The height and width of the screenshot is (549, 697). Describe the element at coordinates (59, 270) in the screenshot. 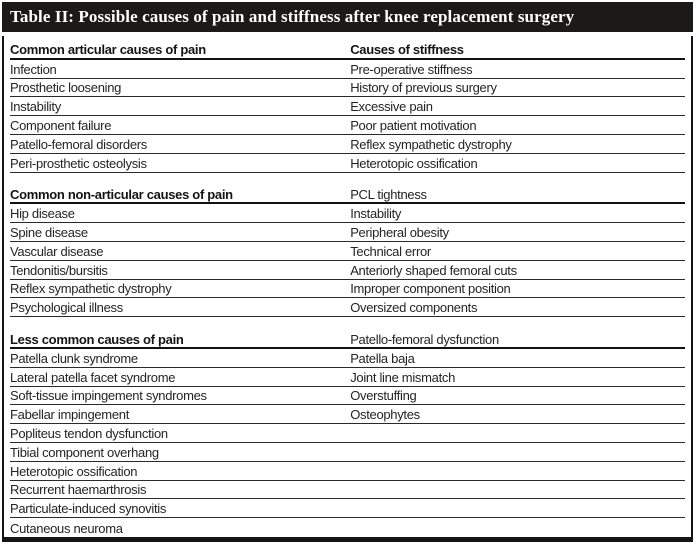

I see `left-cell: Tendonitis/bursitis` at that location.